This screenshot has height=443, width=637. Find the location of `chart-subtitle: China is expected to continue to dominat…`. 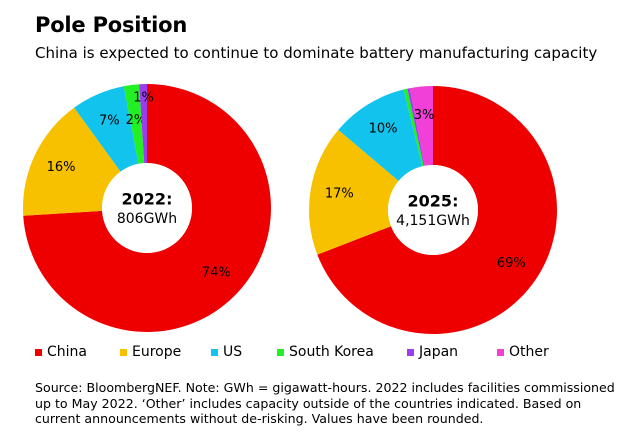

chart-subtitle: China is expected to continue to dominat… is located at coordinates (316, 53).